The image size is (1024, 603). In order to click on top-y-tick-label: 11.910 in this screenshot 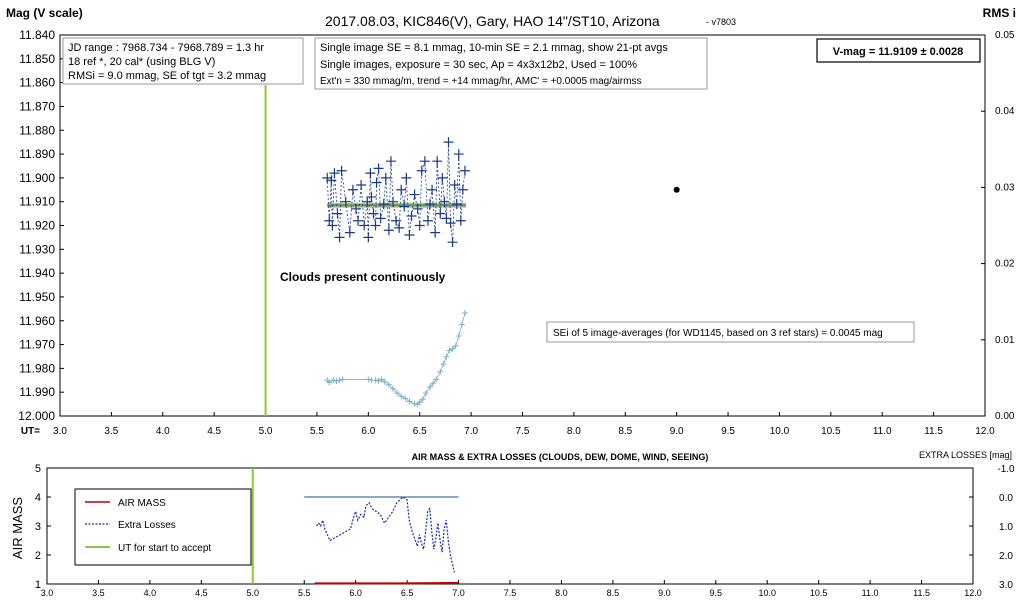, I will do `click(37, 202)`.